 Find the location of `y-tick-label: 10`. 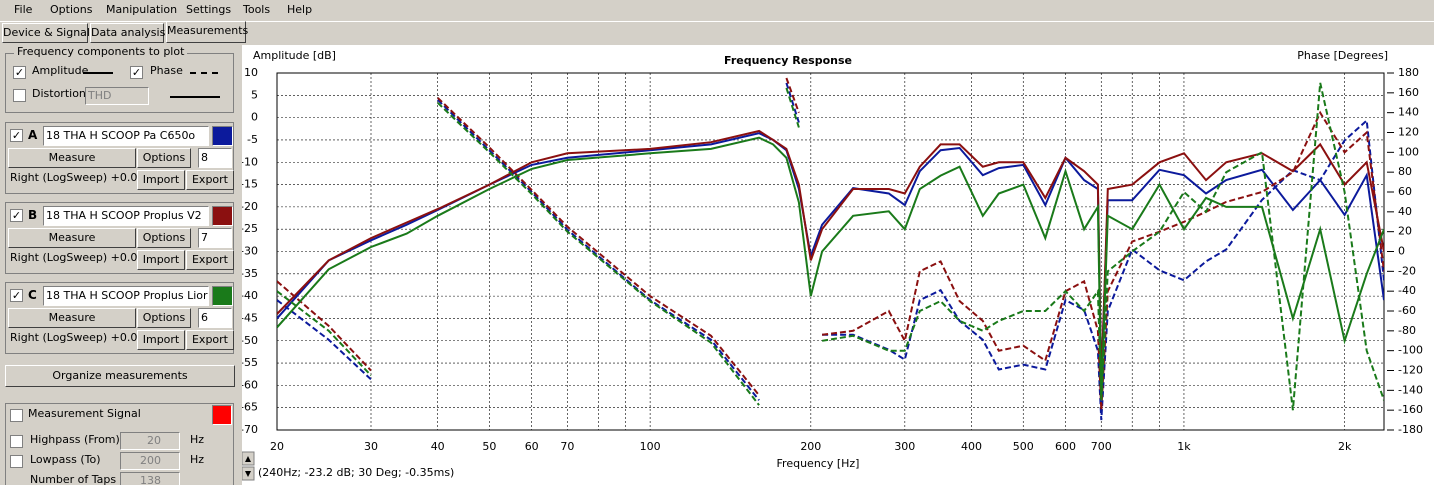

y-tick-label: 10 is located at coordinates (251, 72).